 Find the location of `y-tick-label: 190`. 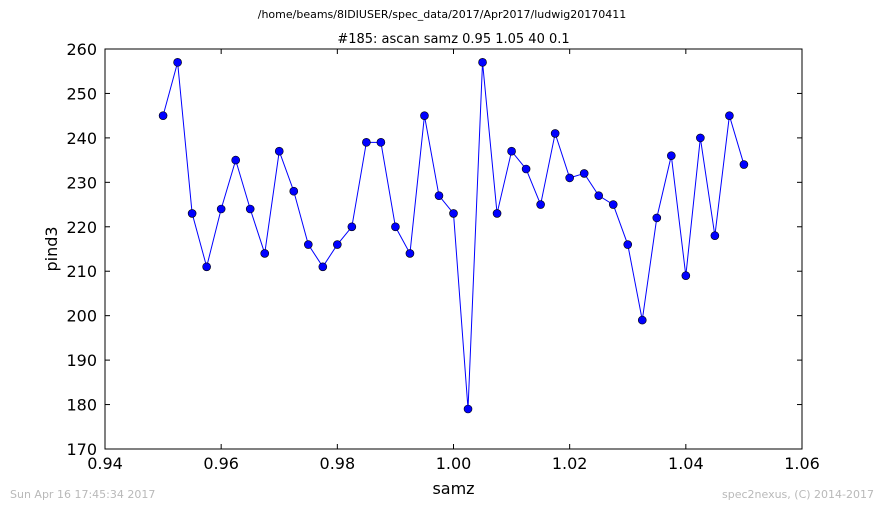

y-tick-label: 190 is located at coordinates (81, 360).